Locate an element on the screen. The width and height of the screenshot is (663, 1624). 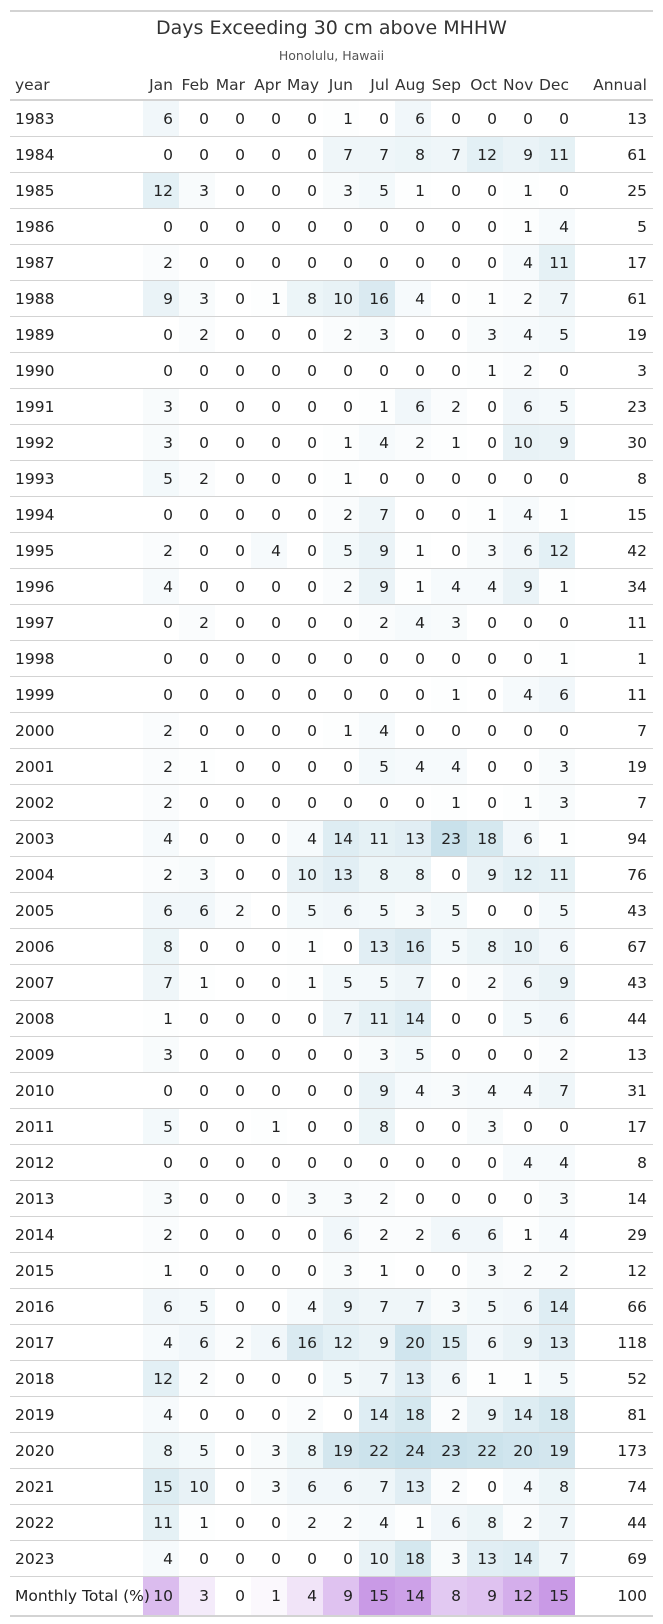
table-row: 1996 4 0 0 0 0 2 9 1 4 4 9 1 34 is located at coordinates (331, 586).